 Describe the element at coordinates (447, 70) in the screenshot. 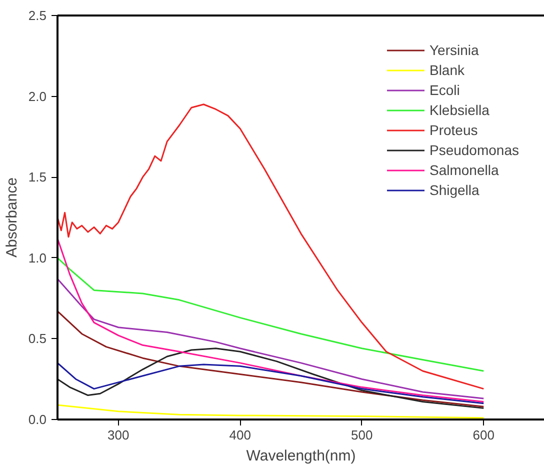

I see `legend-label: Blank` at that location.